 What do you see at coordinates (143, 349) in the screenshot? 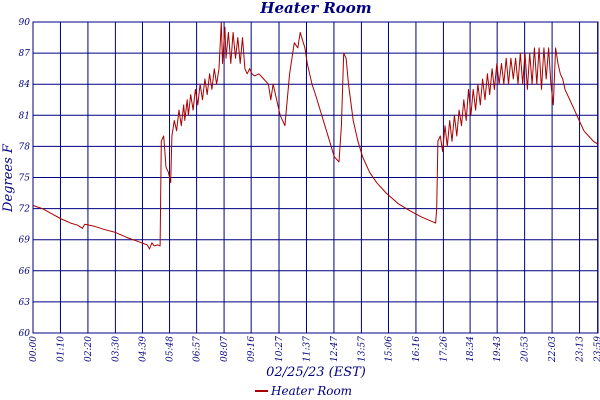
I see `x-tick-label: 04:39` at bounding box center [143, 349].